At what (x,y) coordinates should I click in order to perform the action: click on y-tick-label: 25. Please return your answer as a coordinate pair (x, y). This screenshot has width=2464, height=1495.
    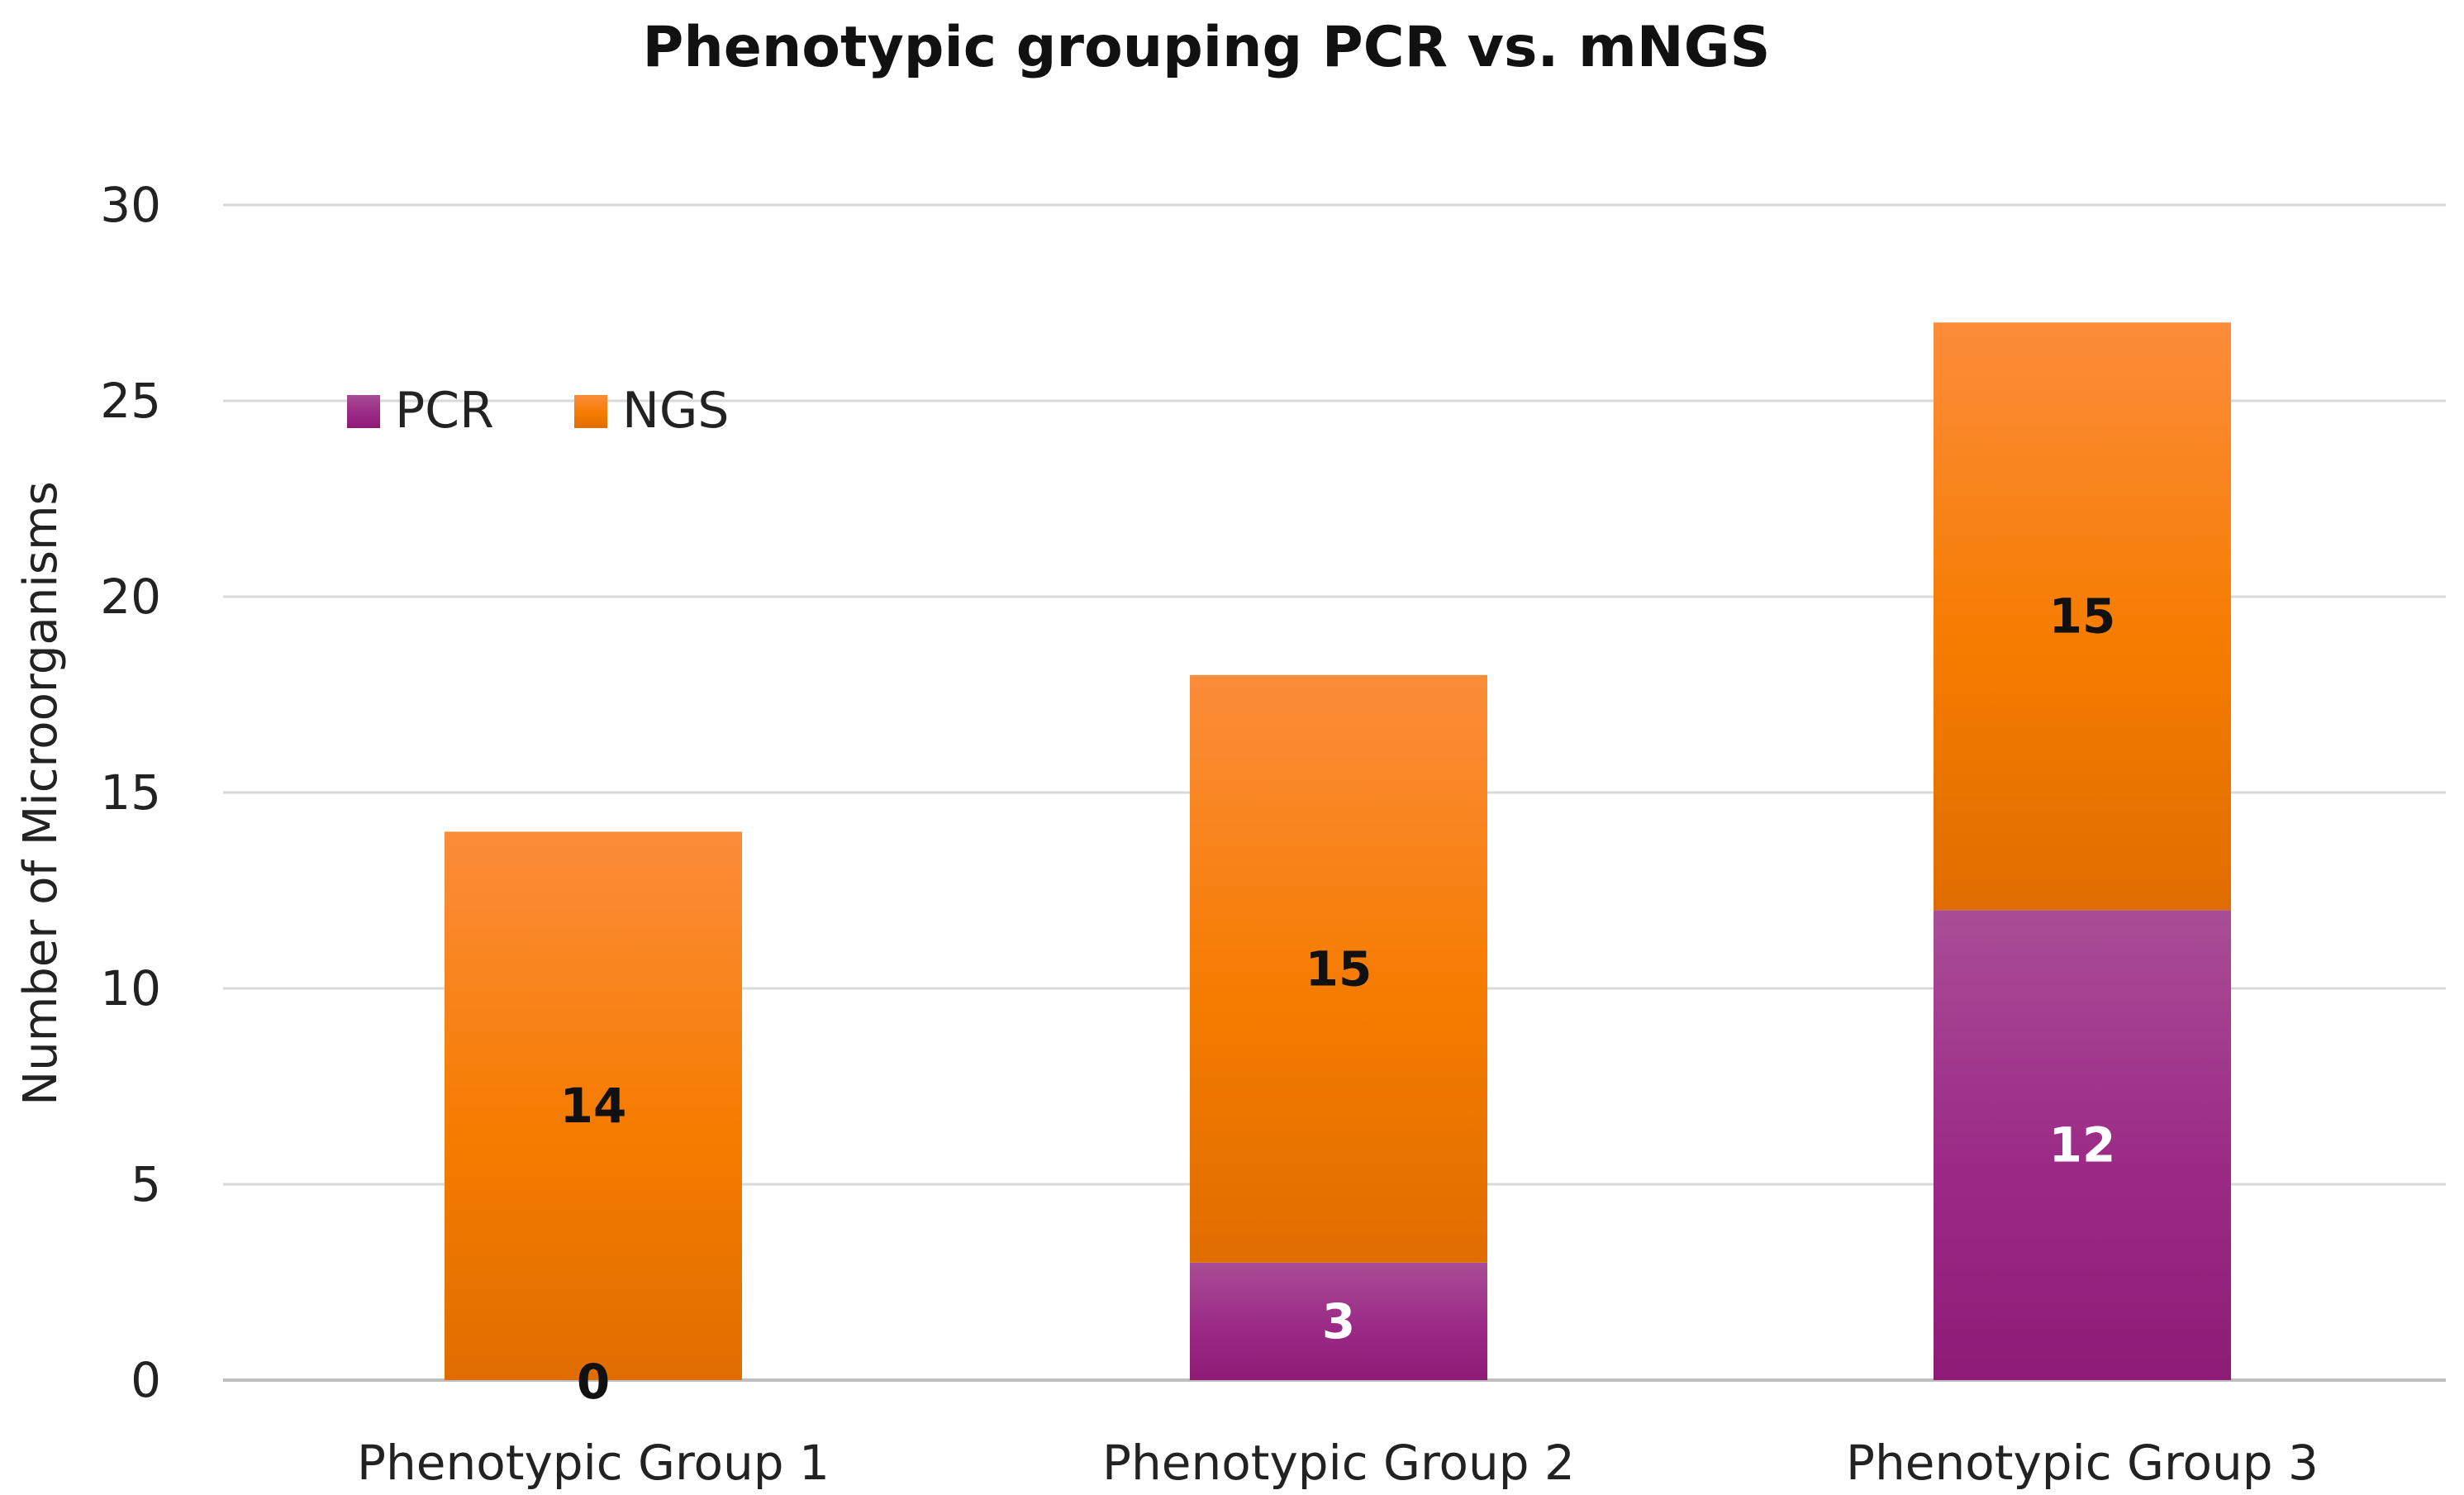
    Looking at the image, I should click on (130, 401).